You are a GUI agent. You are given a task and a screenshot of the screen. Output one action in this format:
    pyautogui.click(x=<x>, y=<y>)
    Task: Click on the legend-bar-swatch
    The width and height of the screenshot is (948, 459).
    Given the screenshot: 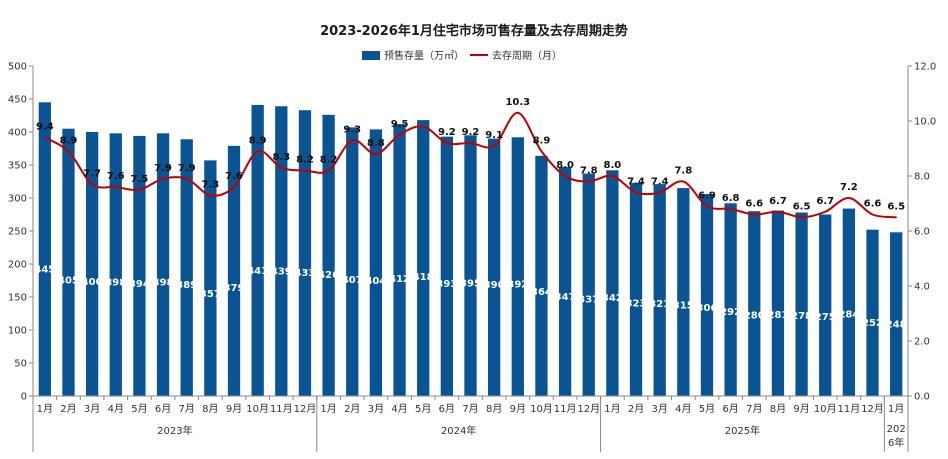 What is the action you would take?
    pyautogui.click(x=371, y=55)
    